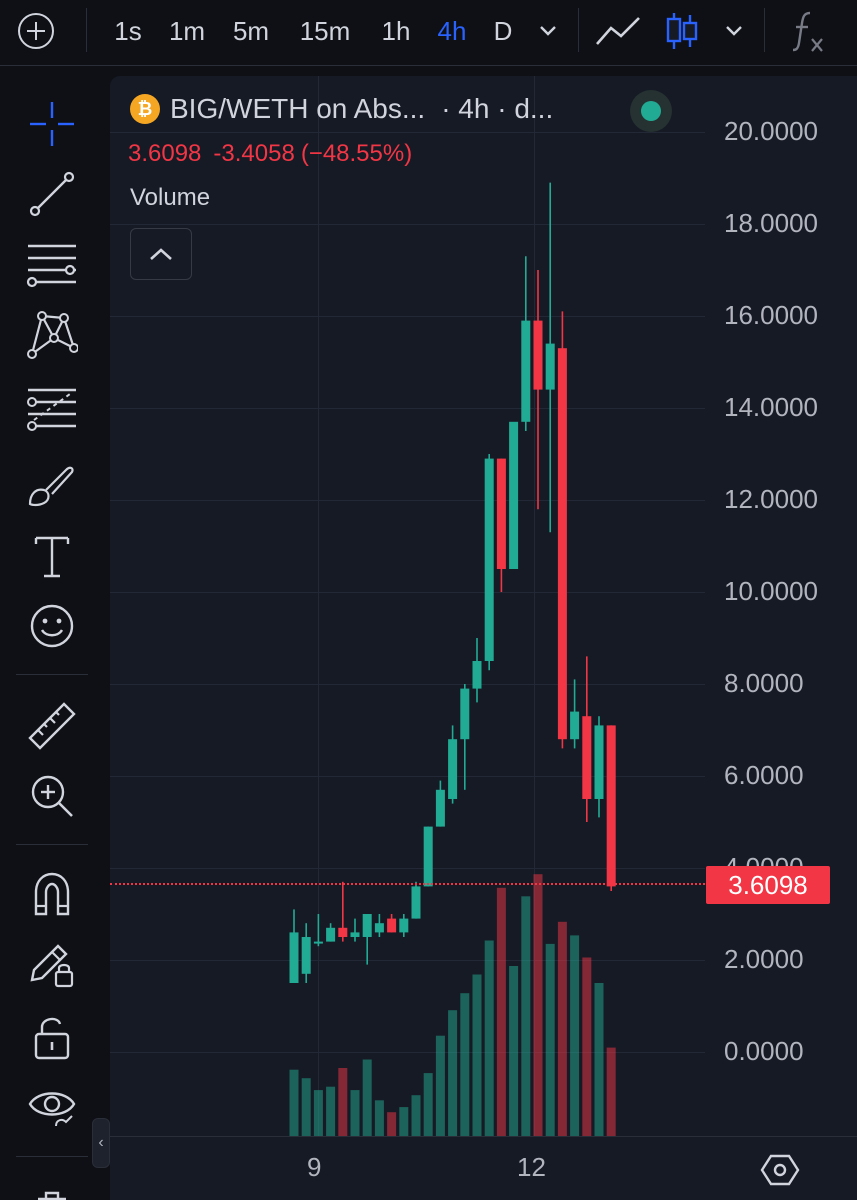 The width and height of the screenshot is (857, 1200). What do you see at coordinates (52, 1195) in the screenshot?
I see `trash-icon` at bounding box center [52, 1195].